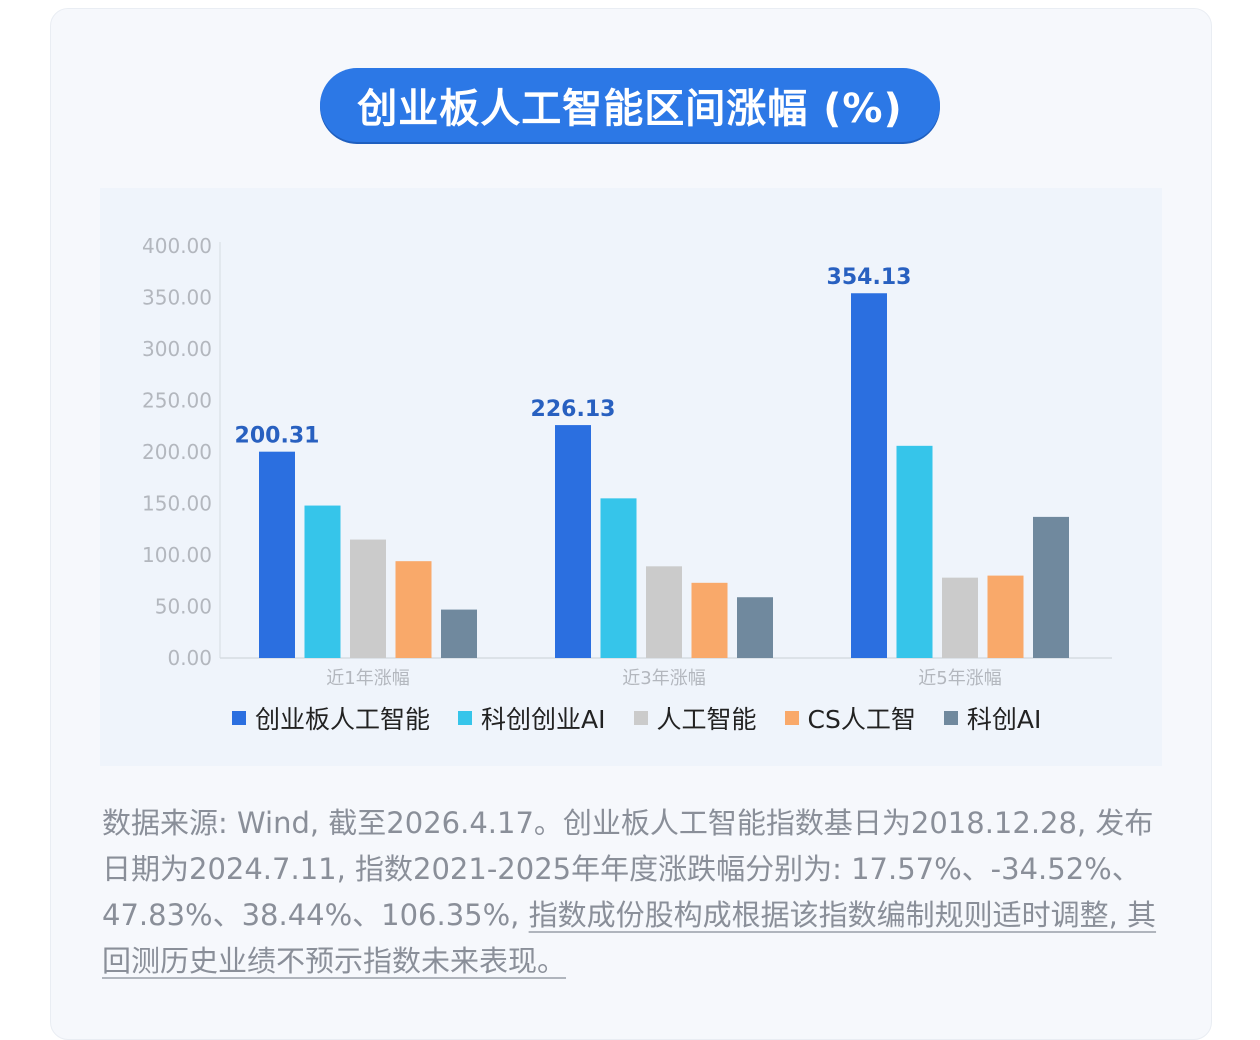  I want to click on legend-item: 科创AI, so click(992, 718).